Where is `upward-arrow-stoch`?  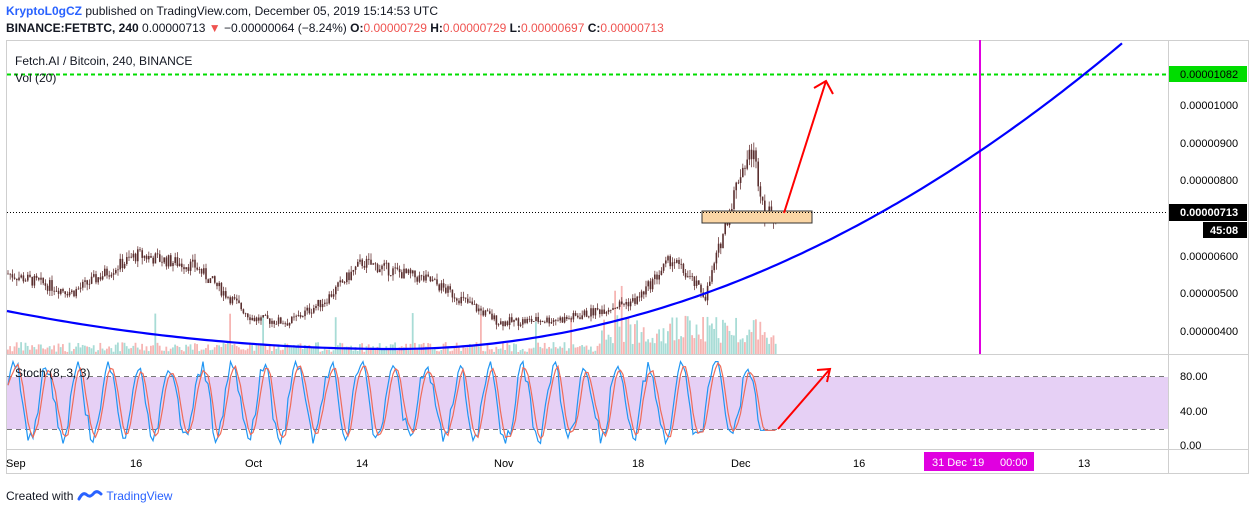
upward-arrow-stoch is located at coordinates (804, 398).